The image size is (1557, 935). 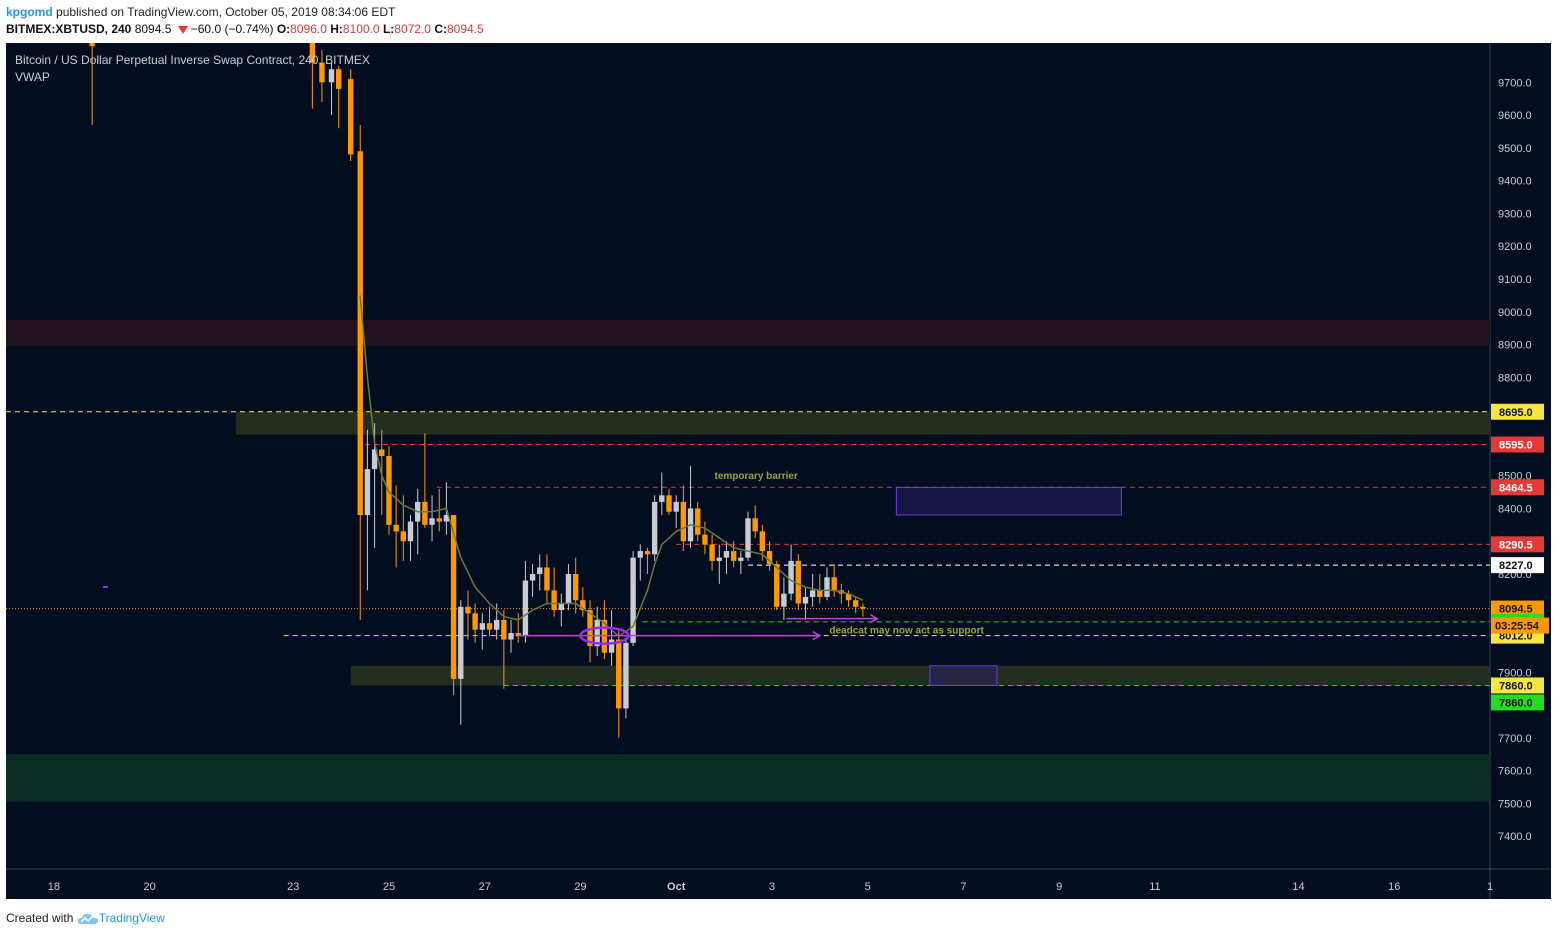 I want to click on x-tick-label: 16, so click(x=1394, y=887).